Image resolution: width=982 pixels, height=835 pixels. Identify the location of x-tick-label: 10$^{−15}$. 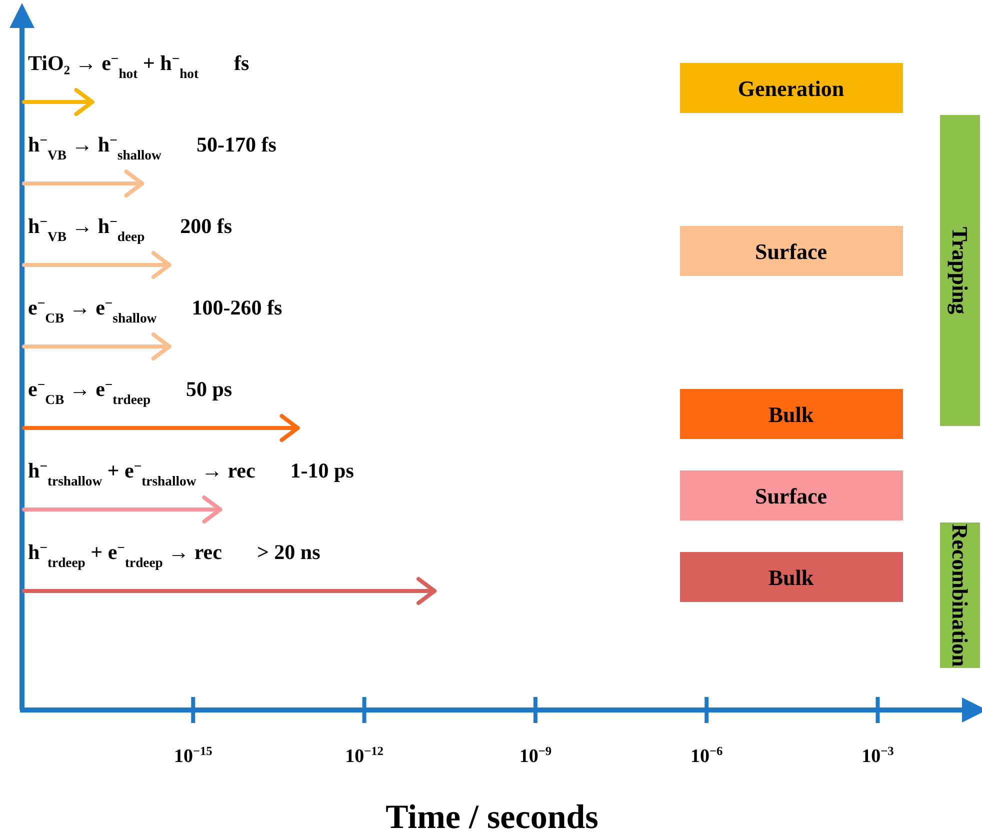
(193, 755).